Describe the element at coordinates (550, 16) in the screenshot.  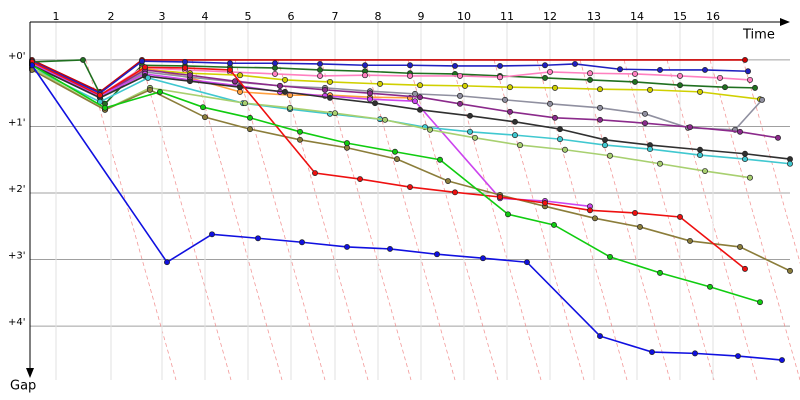
I see `x-tick-label: 12` at that location.